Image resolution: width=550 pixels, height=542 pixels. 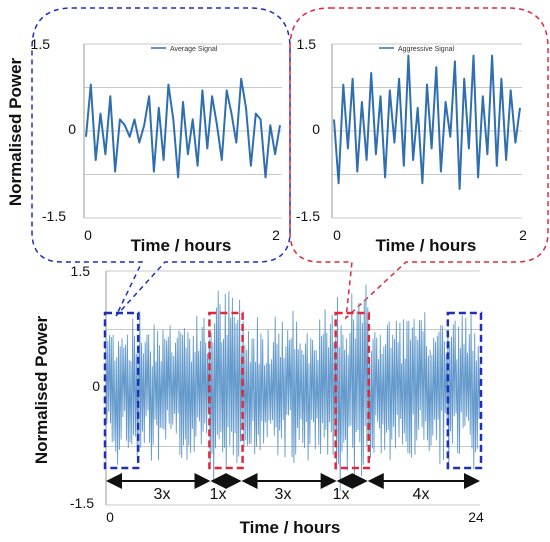 What do you see at coordinates (283, 494) in the screenshot?
I see `segment-label-3: 3x` at bounding box center [283, 494].